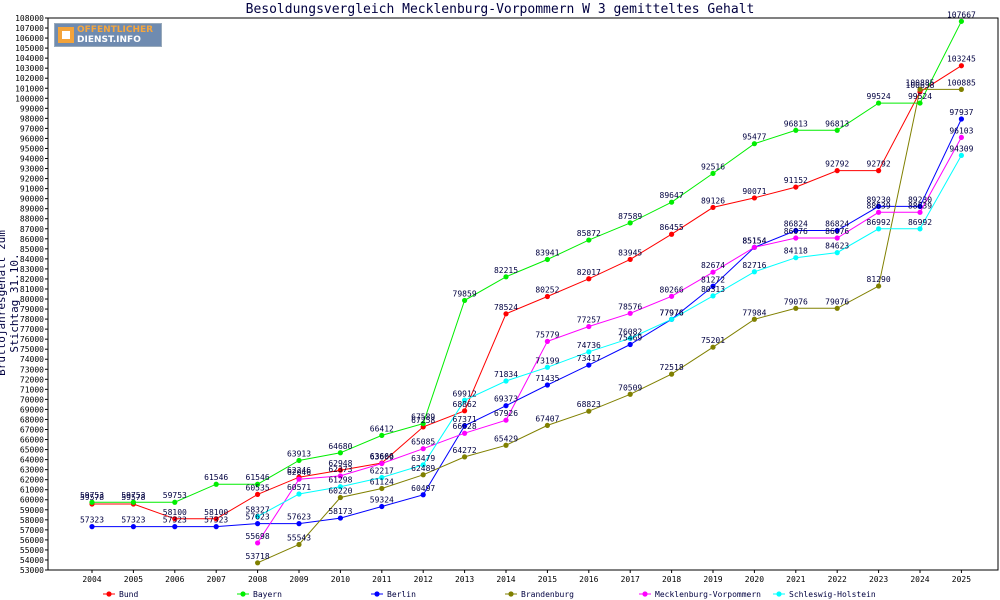  I want to click on x-tick-label: 2009, so click(298, 579).